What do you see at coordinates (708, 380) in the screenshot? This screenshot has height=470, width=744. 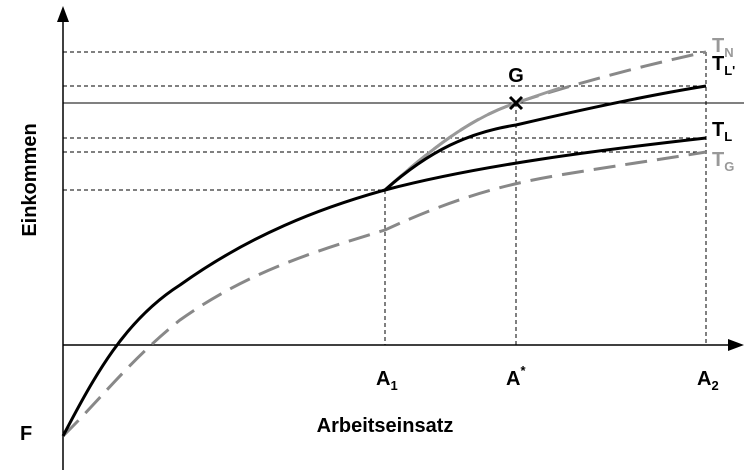 I see `x-point-label: A2` at bounding box center [708, 380].